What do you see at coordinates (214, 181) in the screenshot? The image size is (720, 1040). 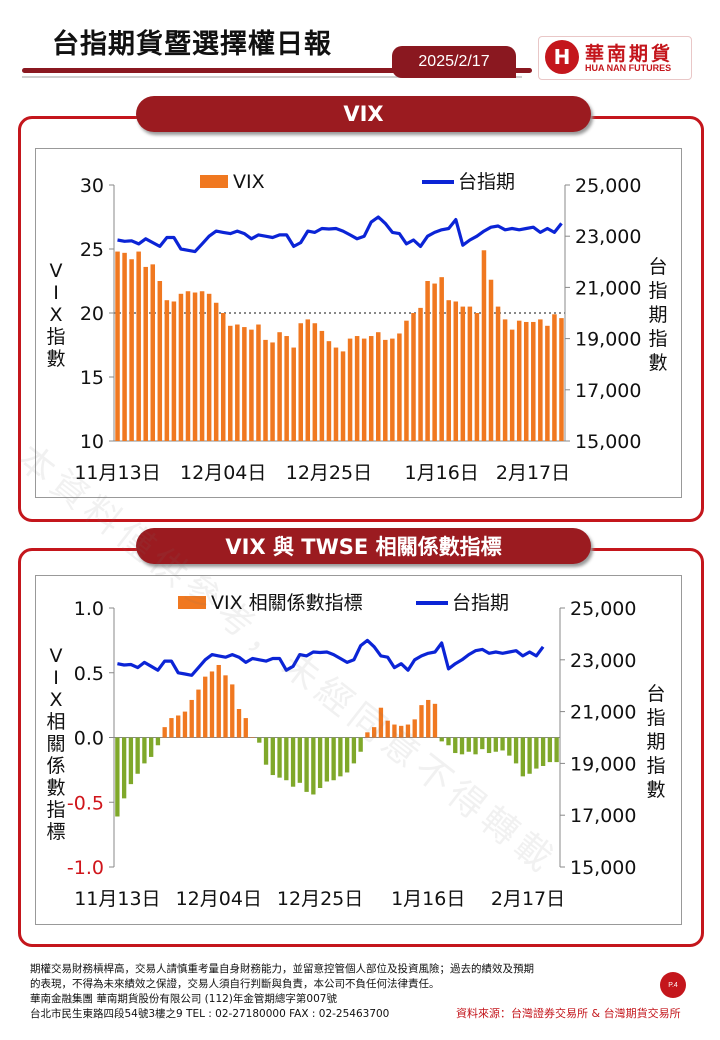 I see `legend-bar-swatch` at bounding box center [214, 181].